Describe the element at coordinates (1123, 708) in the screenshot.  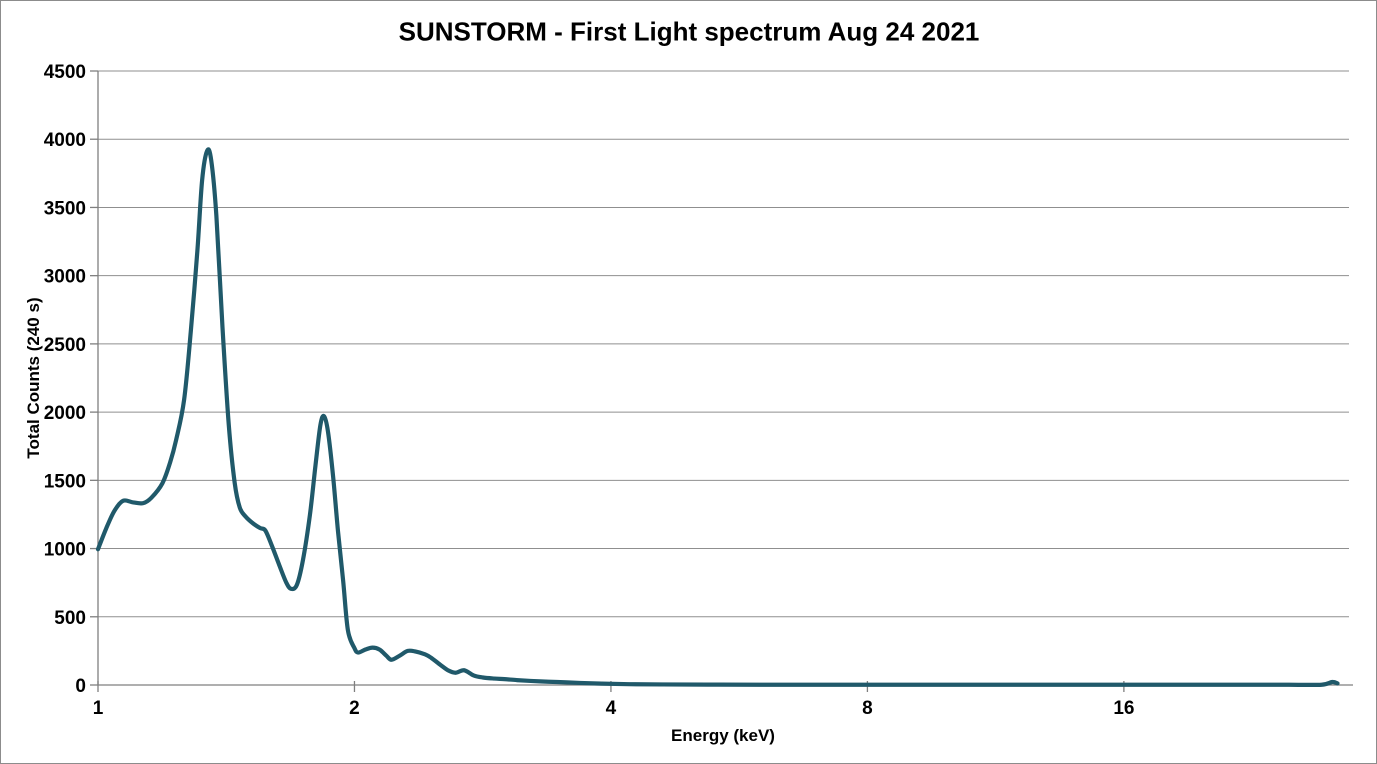
I see `x-tick-label: 16` at that location.